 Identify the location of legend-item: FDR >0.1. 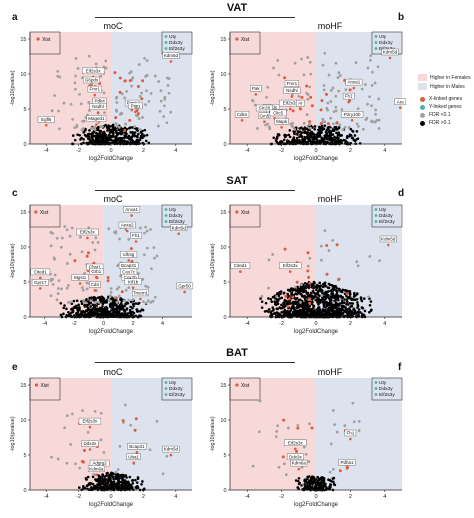
(446, 123).